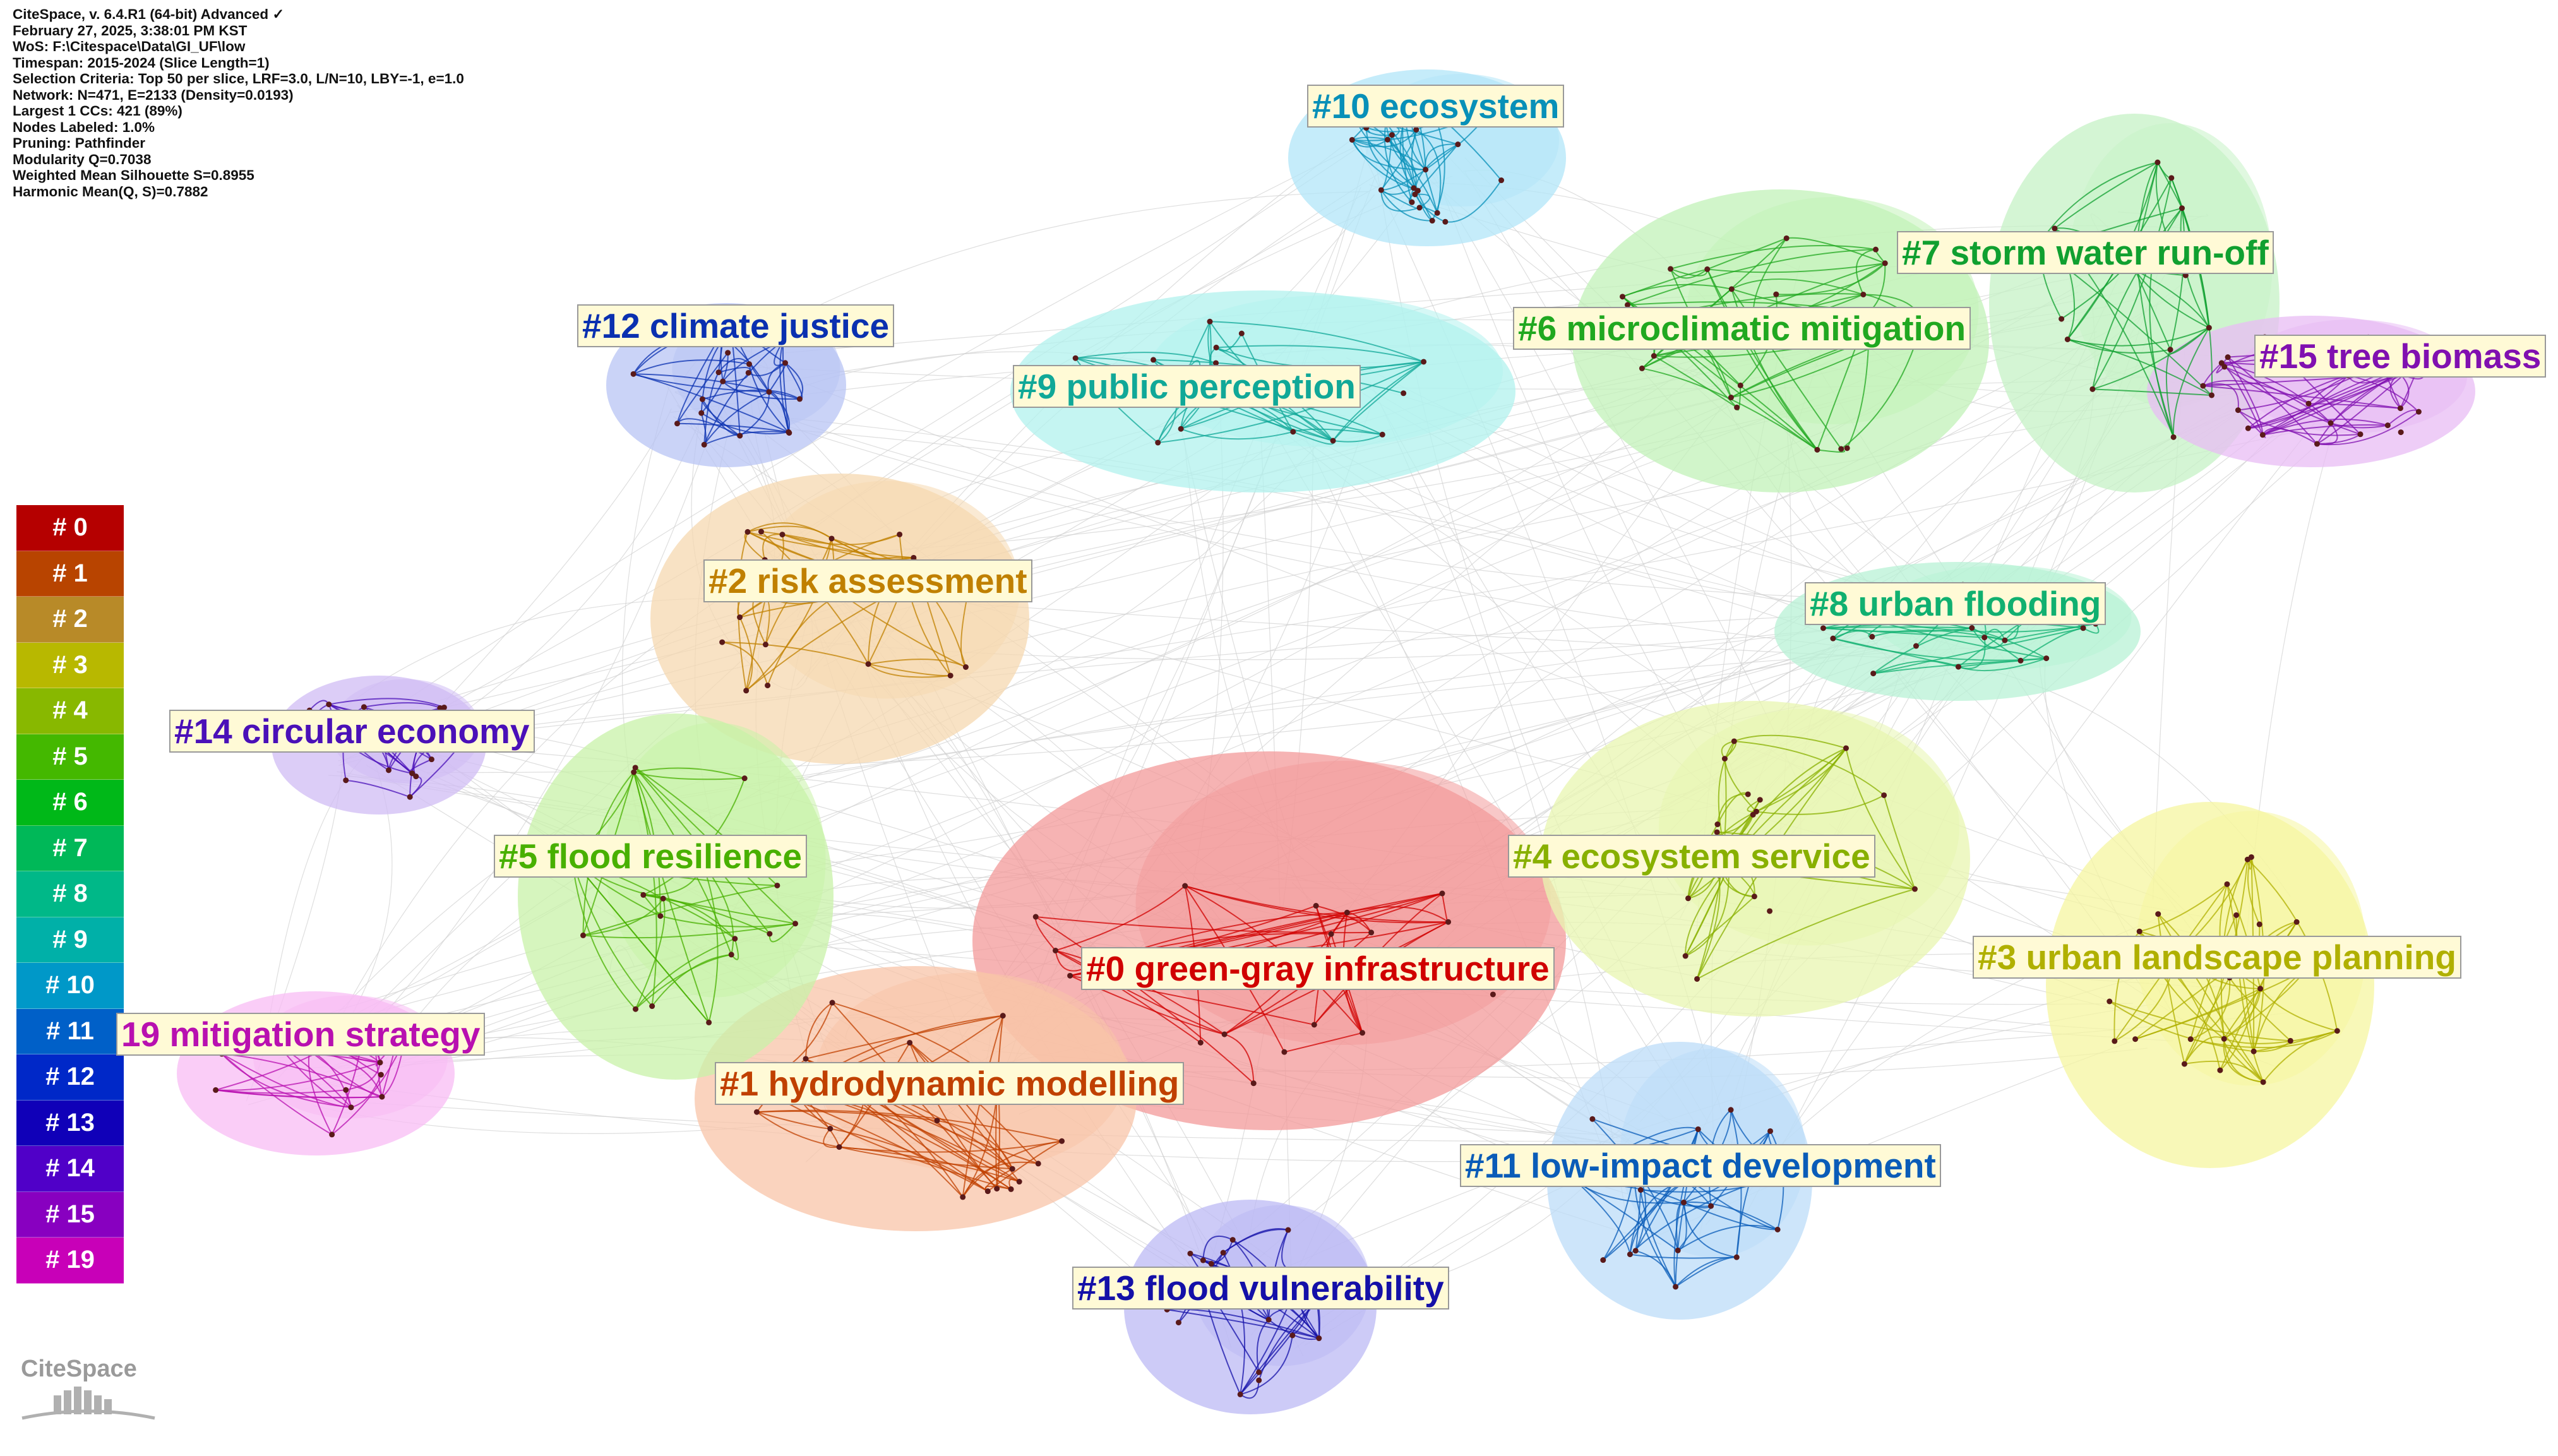 This screenshot has height=1456, width=2558. I want to click on cluster-label-7: #7 storm water run-off, so click(2085, 252).